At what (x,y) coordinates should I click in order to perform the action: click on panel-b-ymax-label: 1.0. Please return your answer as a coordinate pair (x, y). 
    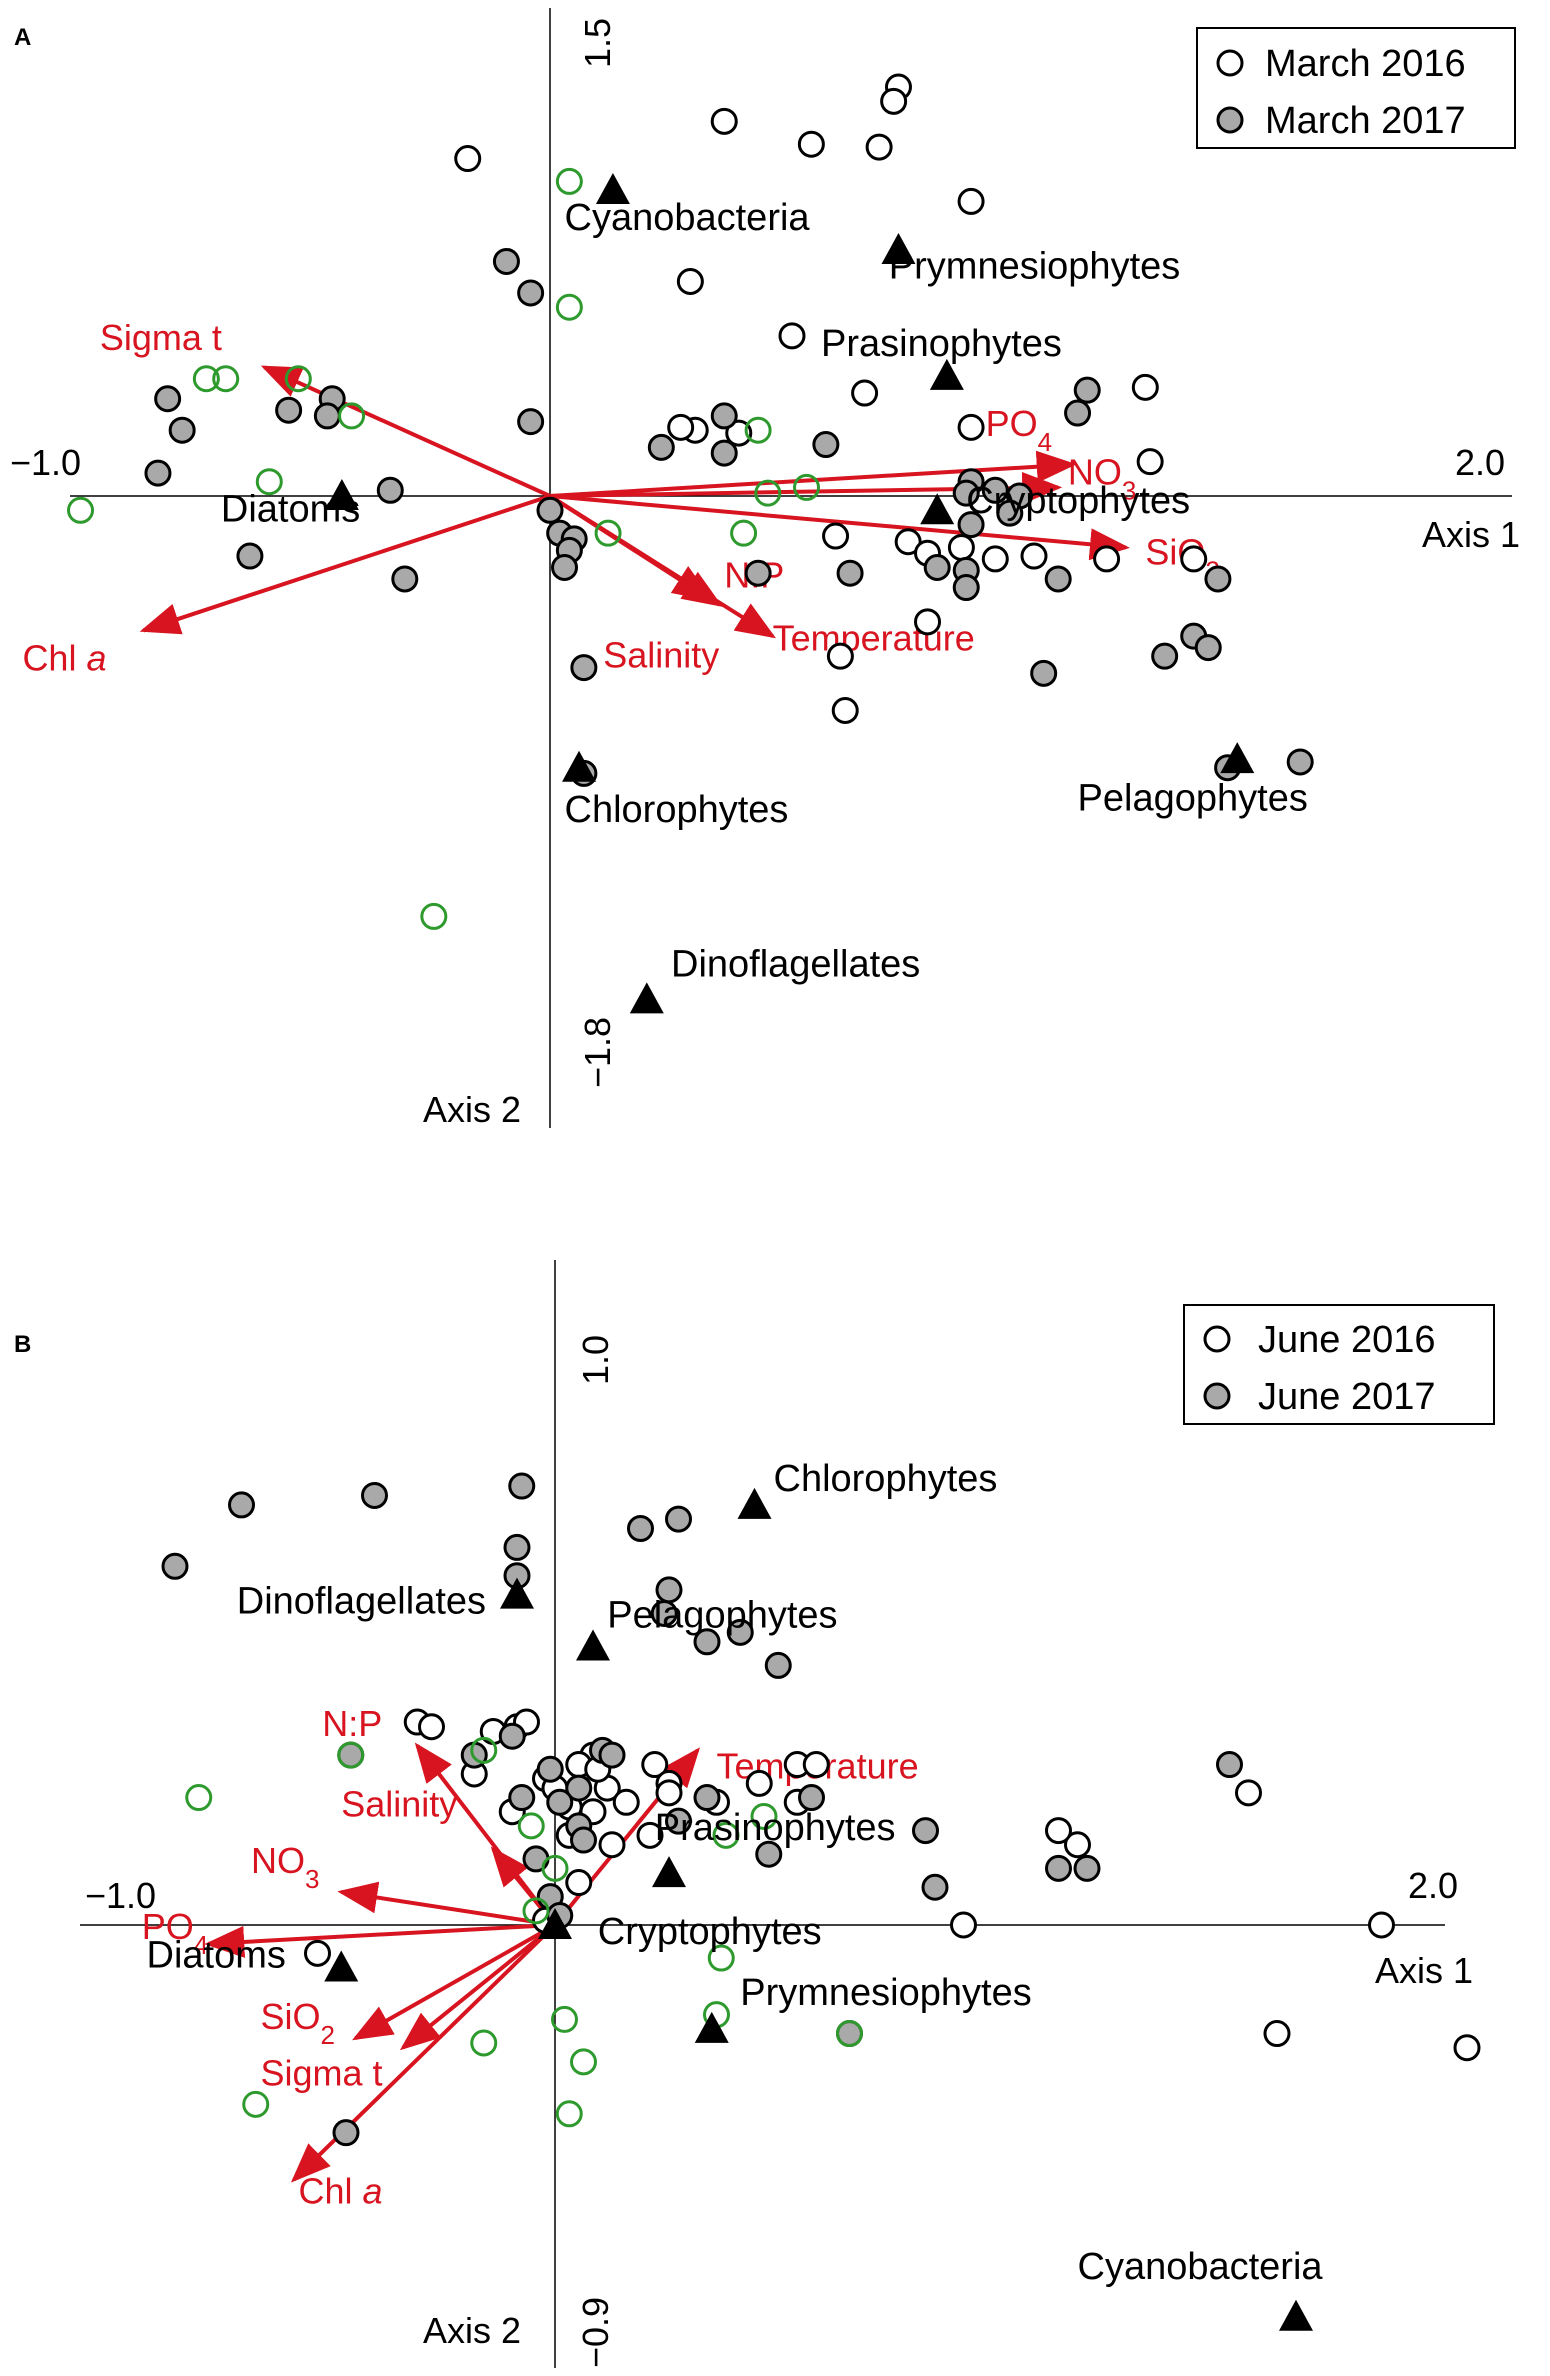
    Looking at the image, I should click on (595, 1360).